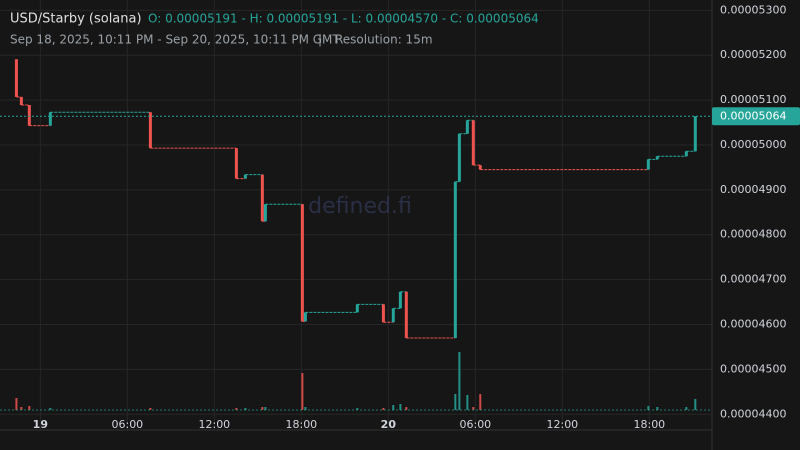 The image size is (800, 450). I want to click on y-tick-label: 0.00004400, so click(753, 413).